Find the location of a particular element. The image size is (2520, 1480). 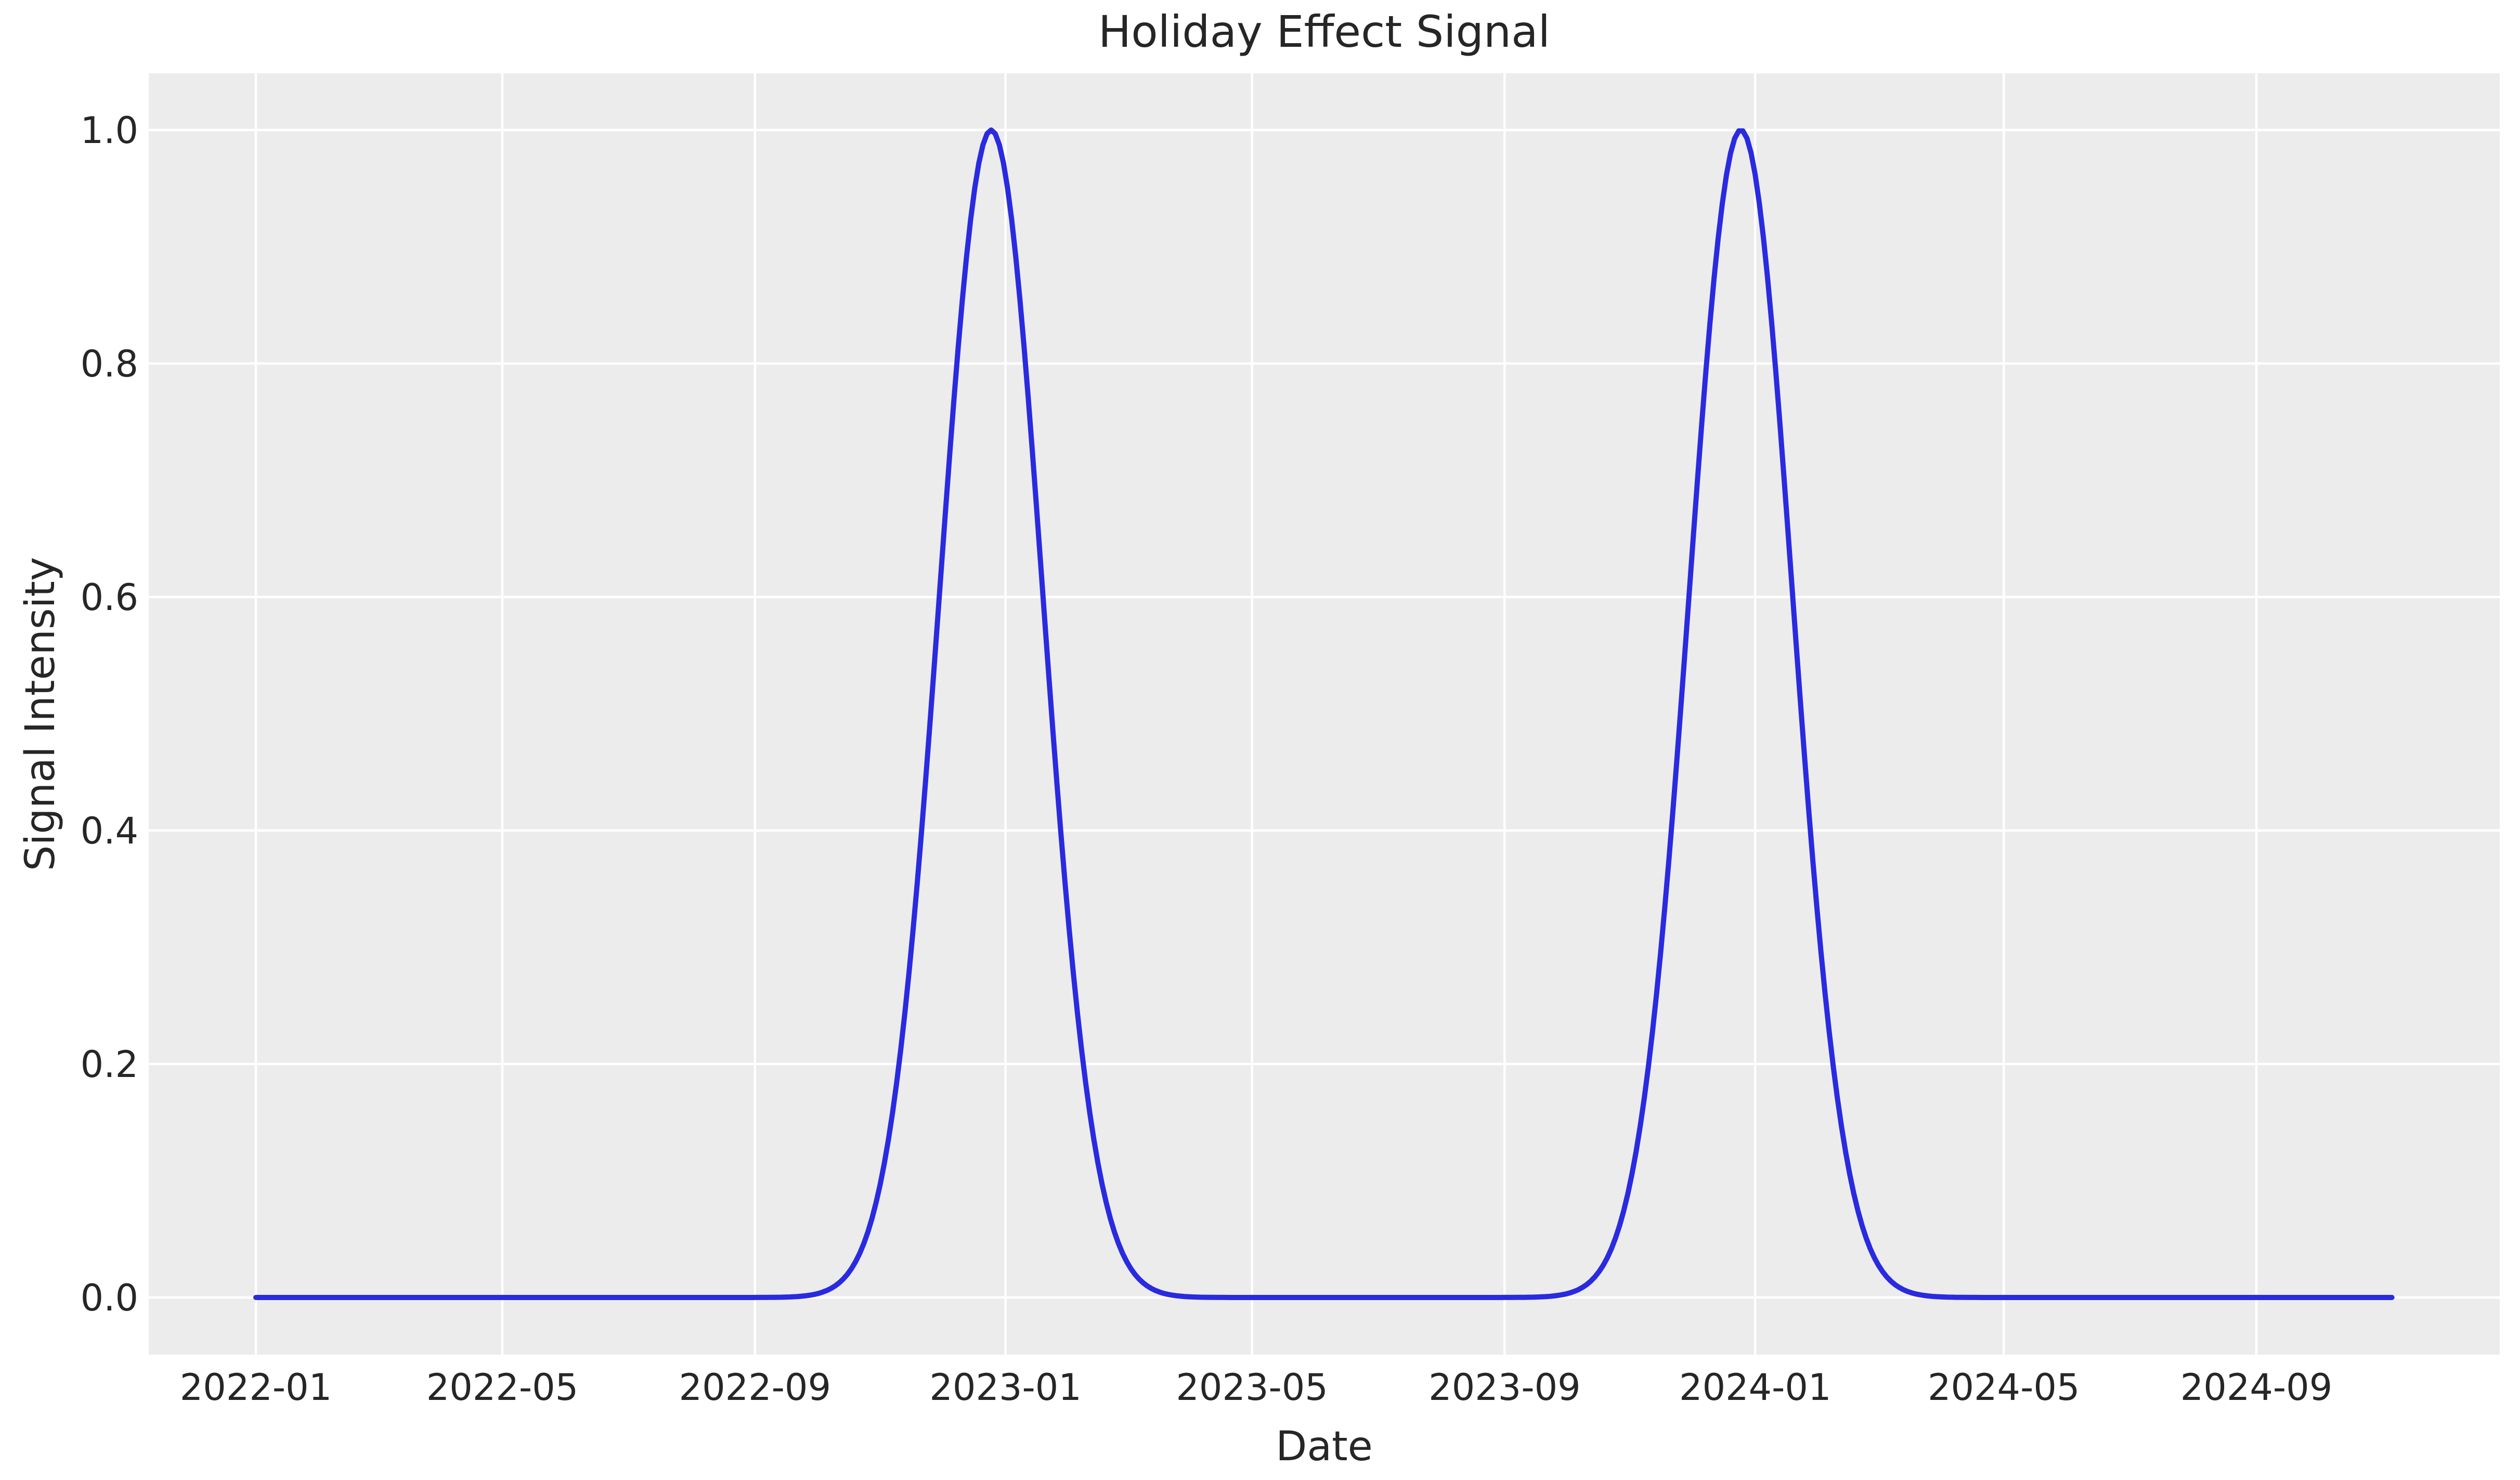

y-tick-label-0.8: 0.8 is located at coordinates (109, 364).